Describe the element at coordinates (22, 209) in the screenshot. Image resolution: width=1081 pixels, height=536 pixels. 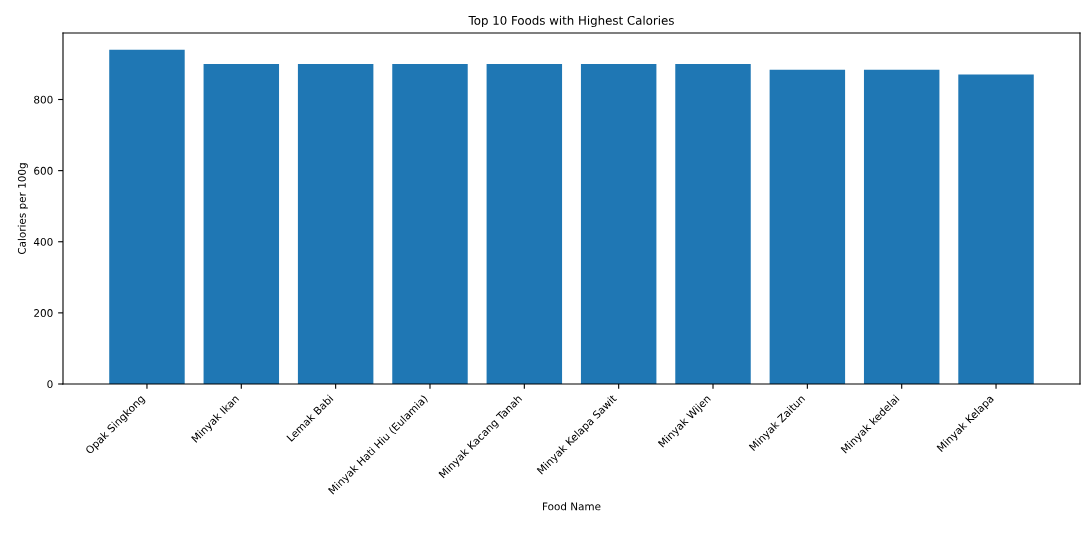
I see `y-axis-title: Calories per 100g` at that location.